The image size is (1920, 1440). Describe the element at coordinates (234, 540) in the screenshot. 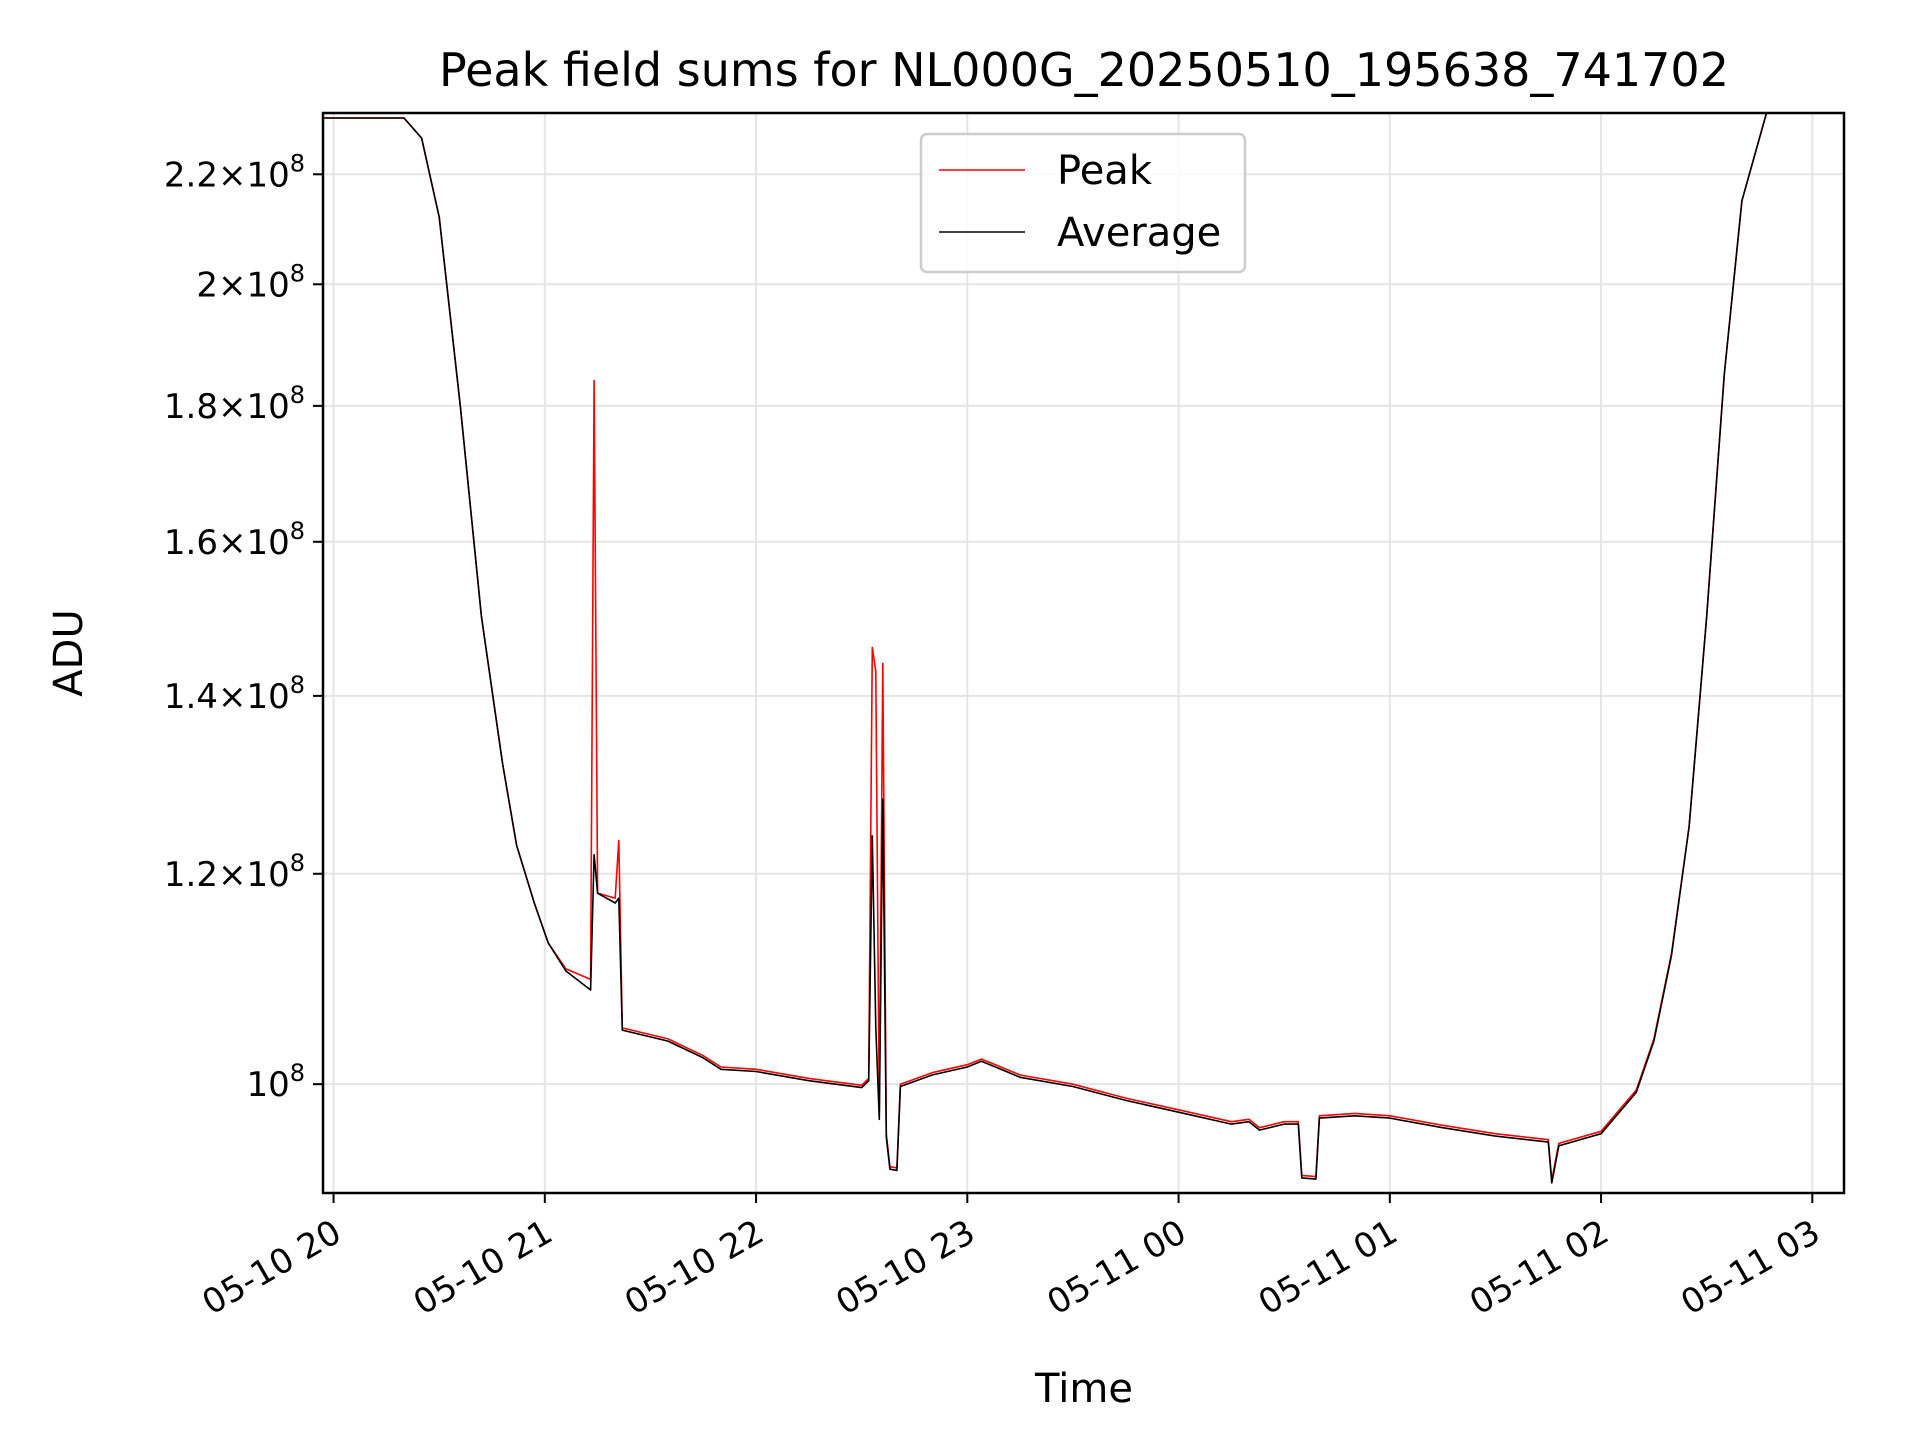

I see `y-tick-label: 1.6×108` at that location.